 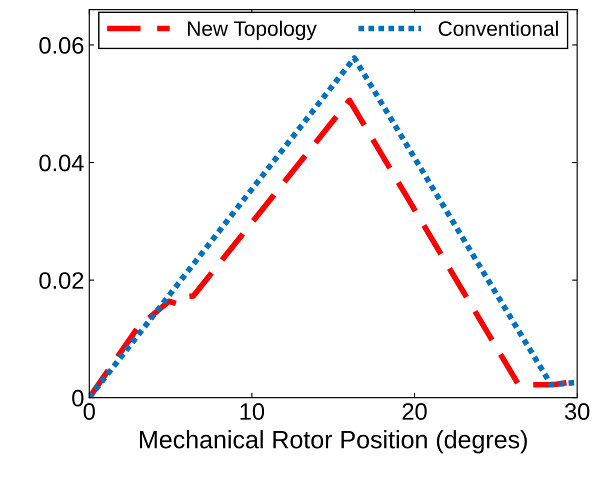 What do you see at coordinates (252, 411) in the screenshot?
I see `x-tick-label: 10` at bounding box center [252, 411].